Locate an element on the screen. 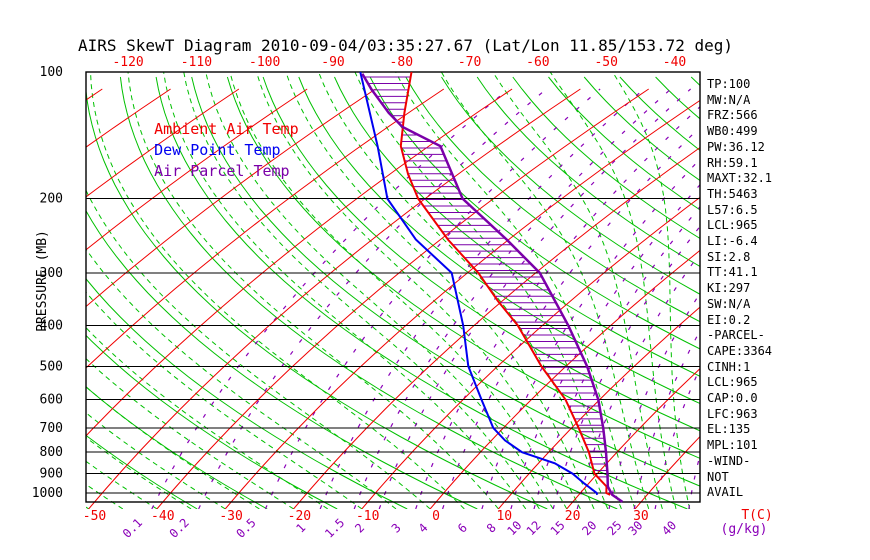  pressure-tick: 100 is located at coordinates (51, 72).